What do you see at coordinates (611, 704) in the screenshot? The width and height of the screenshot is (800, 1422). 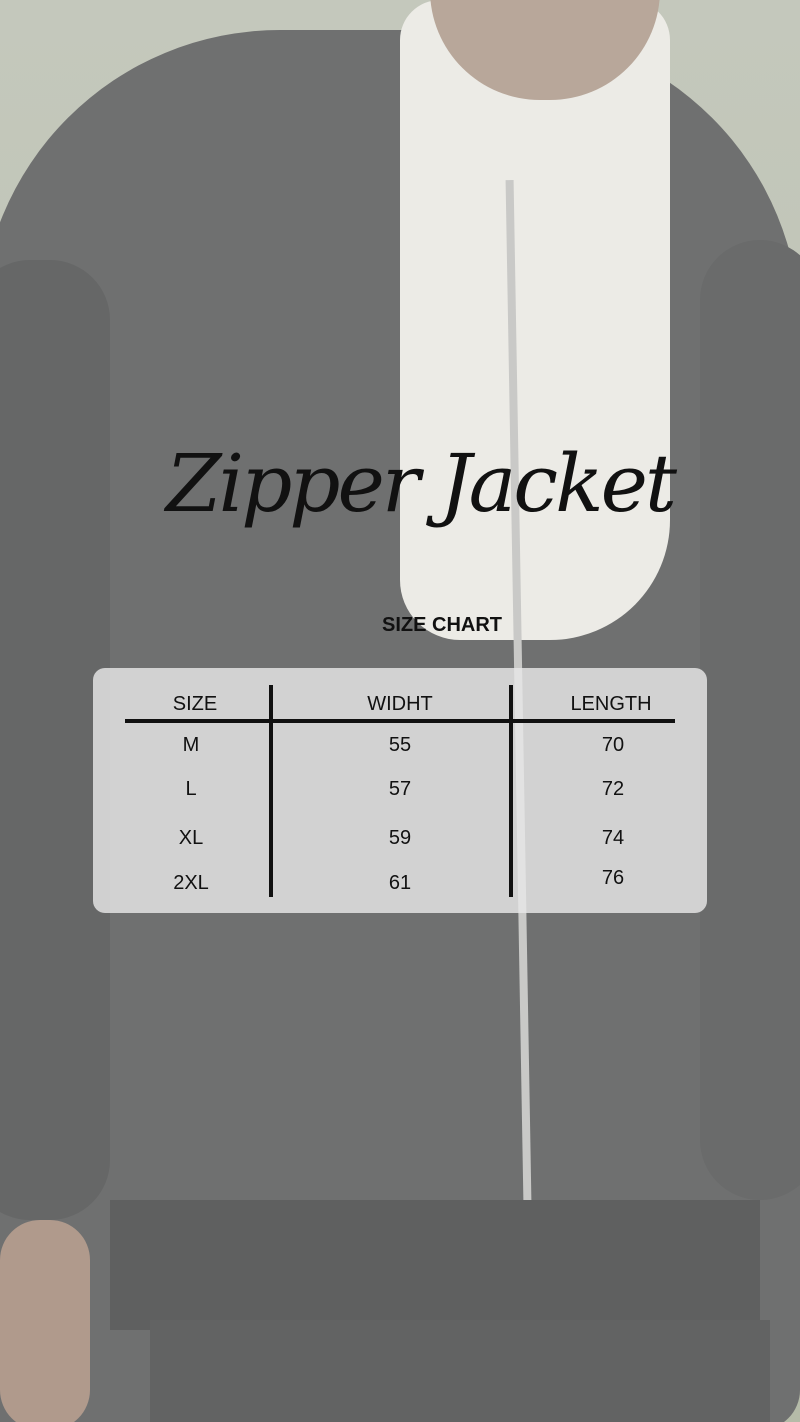 I see `header-length: LENGTH` at bounding box center [611, 704].